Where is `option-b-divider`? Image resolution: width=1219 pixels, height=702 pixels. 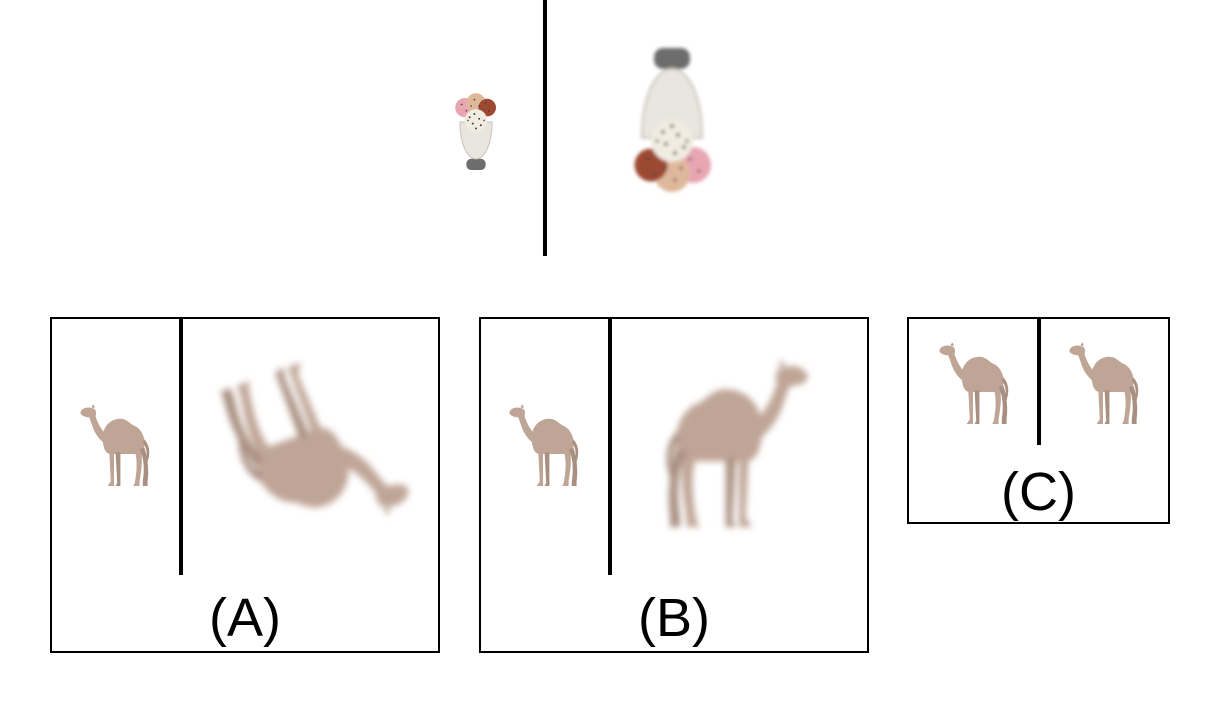 option-b-divider is located at coordinates (610, 447).